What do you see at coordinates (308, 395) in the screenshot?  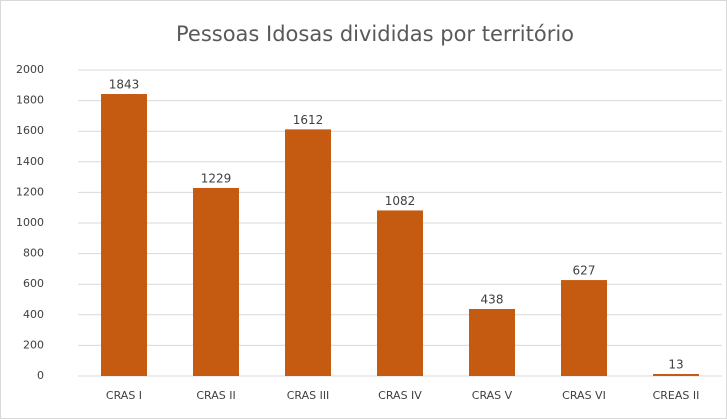 I see `x-tick-label: CRAS III` at bounding box center [308, 395].